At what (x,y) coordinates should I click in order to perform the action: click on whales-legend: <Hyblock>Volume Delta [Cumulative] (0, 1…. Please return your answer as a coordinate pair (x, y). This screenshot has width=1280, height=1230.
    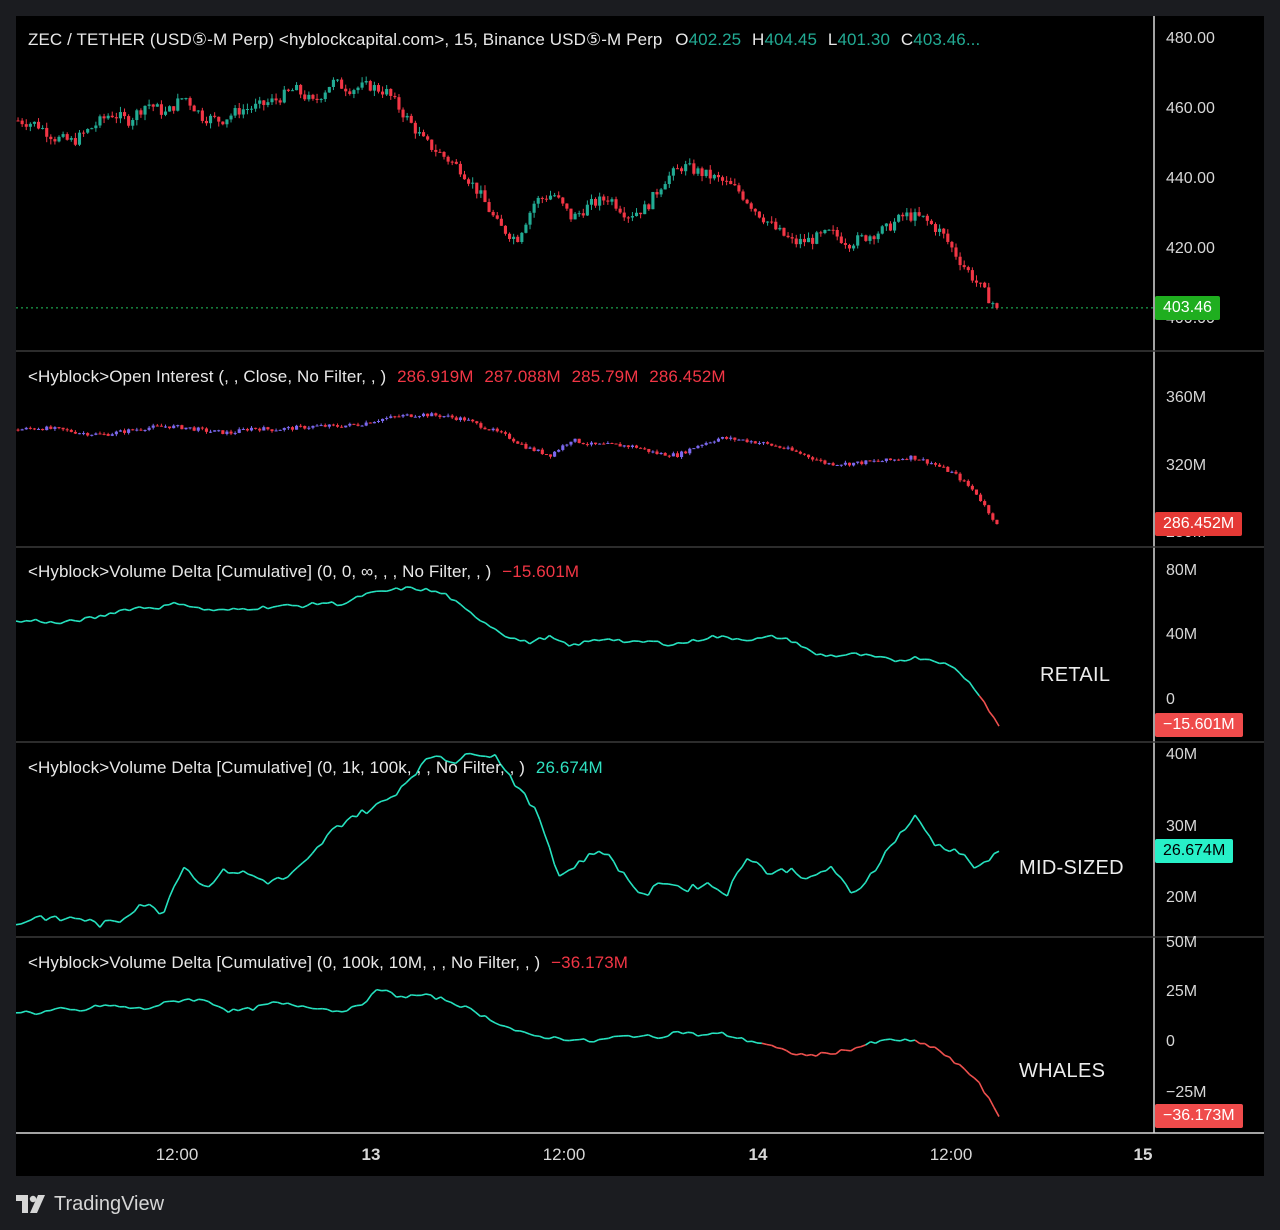
    Looking at the image, I should click on (328, 963).